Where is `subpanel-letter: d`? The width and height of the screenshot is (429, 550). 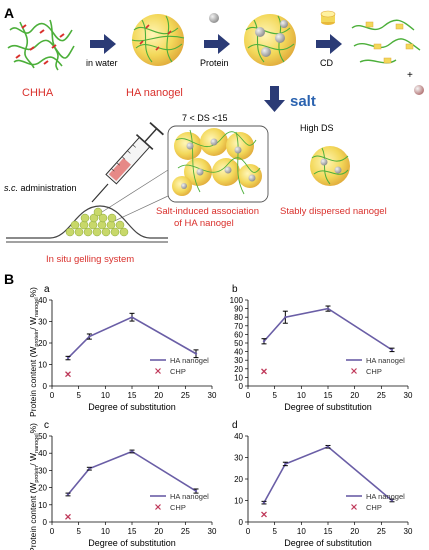
subpanel-letter: d is located at coordinates (235, 425).